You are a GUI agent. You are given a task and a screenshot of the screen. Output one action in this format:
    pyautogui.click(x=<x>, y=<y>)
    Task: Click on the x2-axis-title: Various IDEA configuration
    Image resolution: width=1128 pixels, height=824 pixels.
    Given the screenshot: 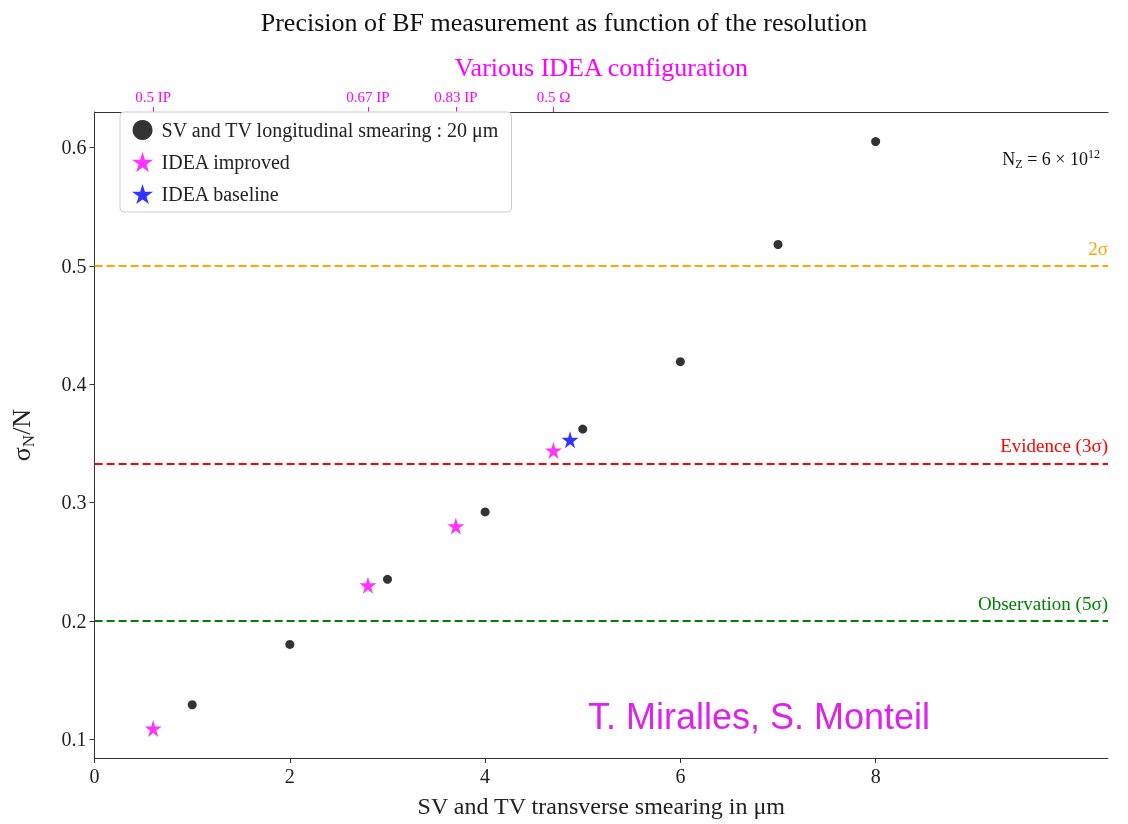 What is the action you would take?
    pyautogui.click(x=601, y=67)
    